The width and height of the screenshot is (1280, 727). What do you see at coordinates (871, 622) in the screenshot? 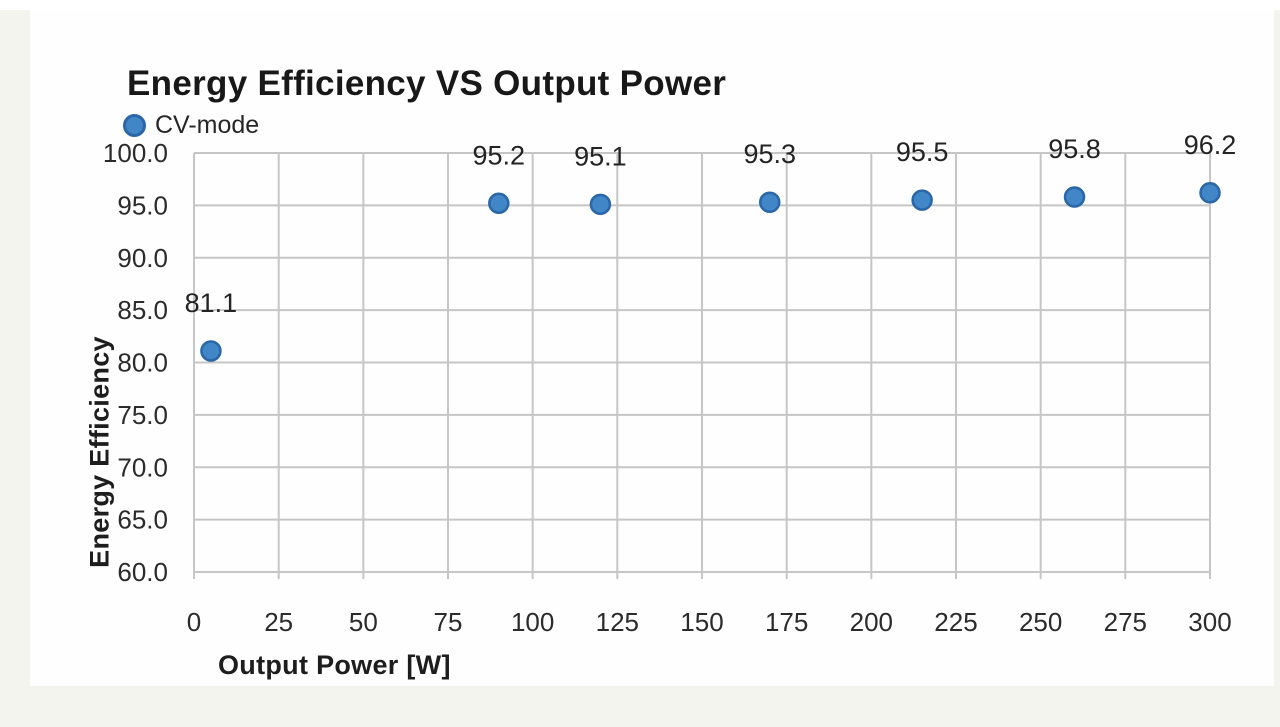
I see `x-tick-label: 200` at bounding box center [871, 622].